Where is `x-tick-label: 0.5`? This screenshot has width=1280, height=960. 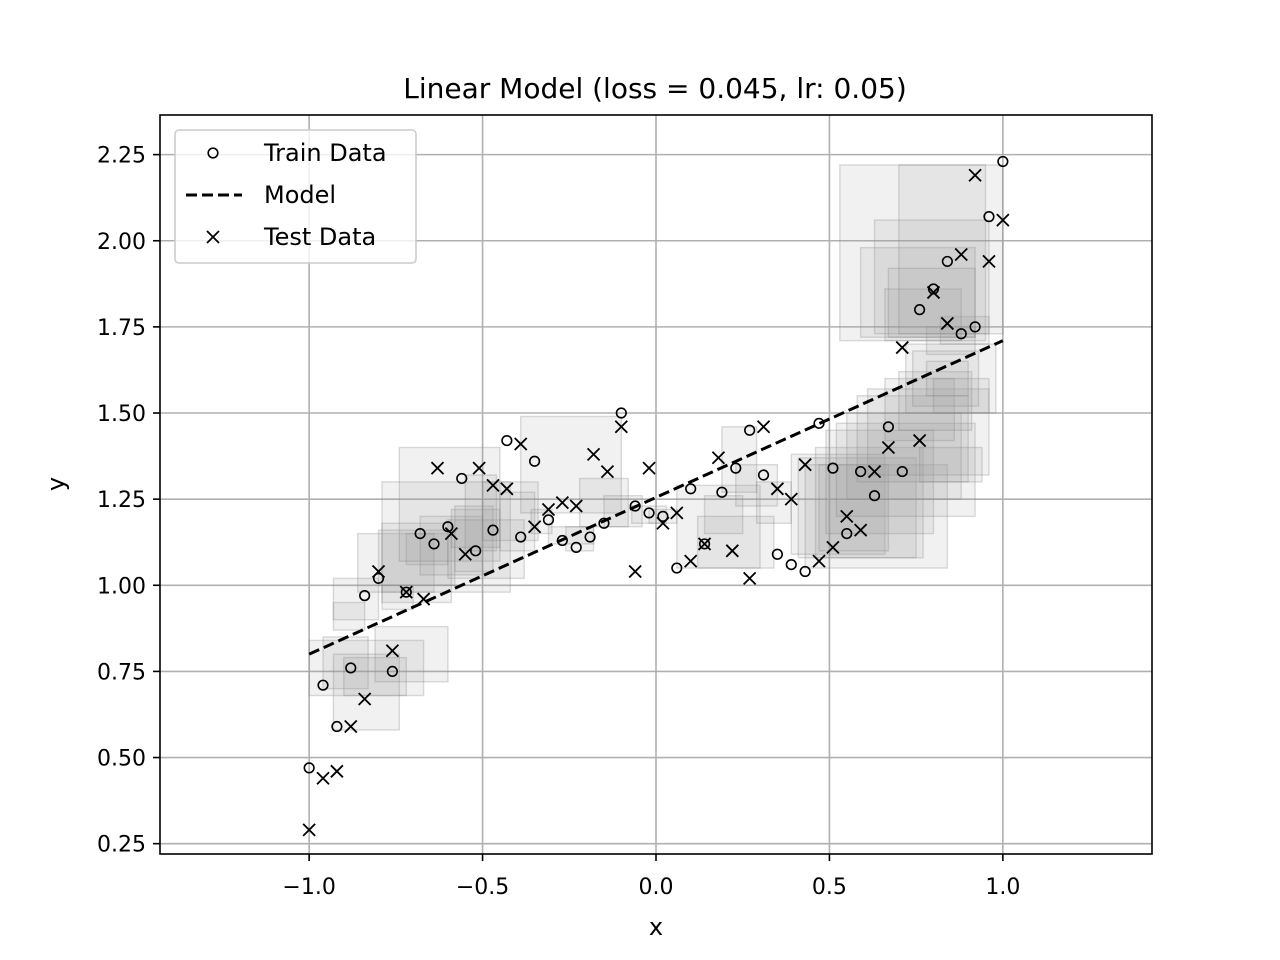 x-tick-label: 0.5 is located at coordinates (829, 887).